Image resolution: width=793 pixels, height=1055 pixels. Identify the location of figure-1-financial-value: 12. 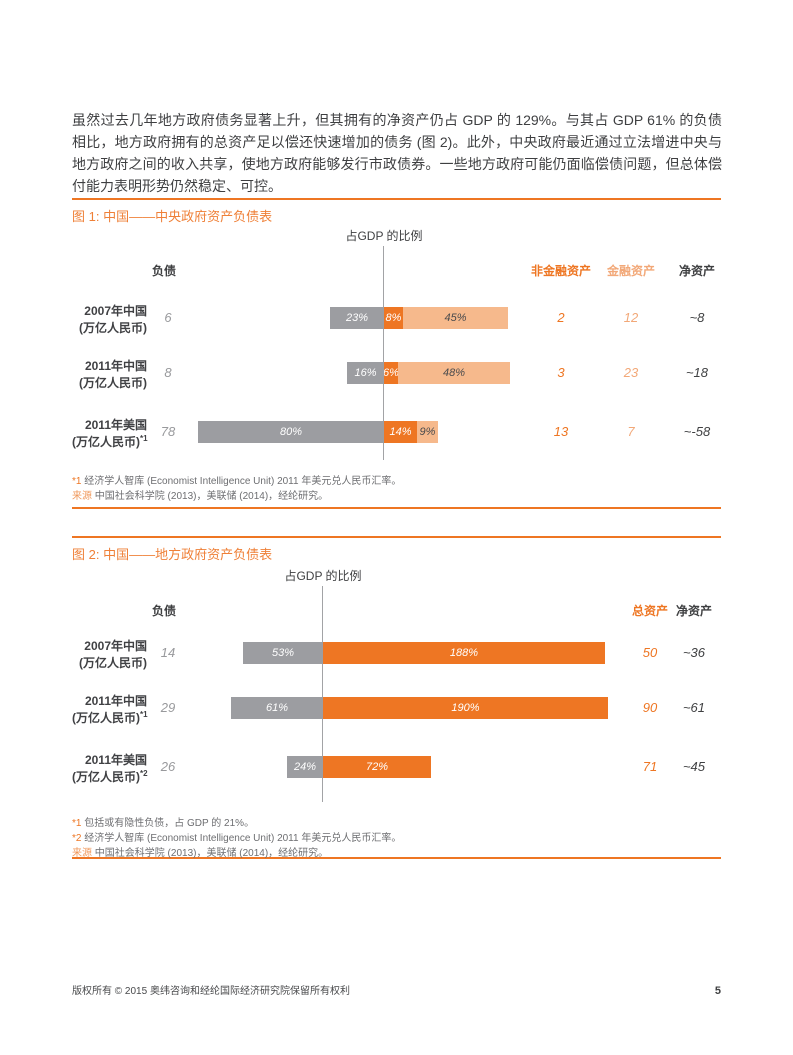
(631, 317).